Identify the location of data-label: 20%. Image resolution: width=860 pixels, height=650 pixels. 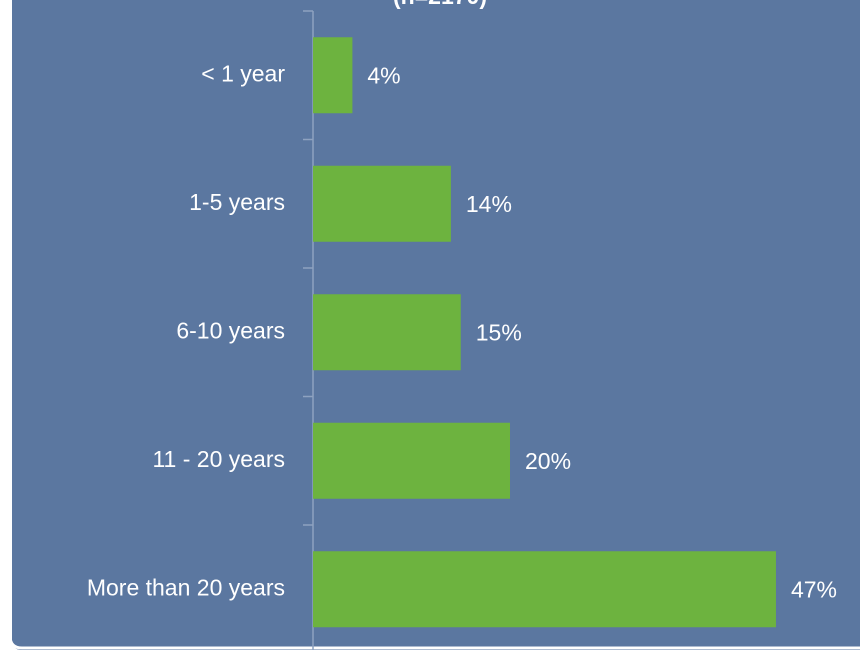
(548, 461).